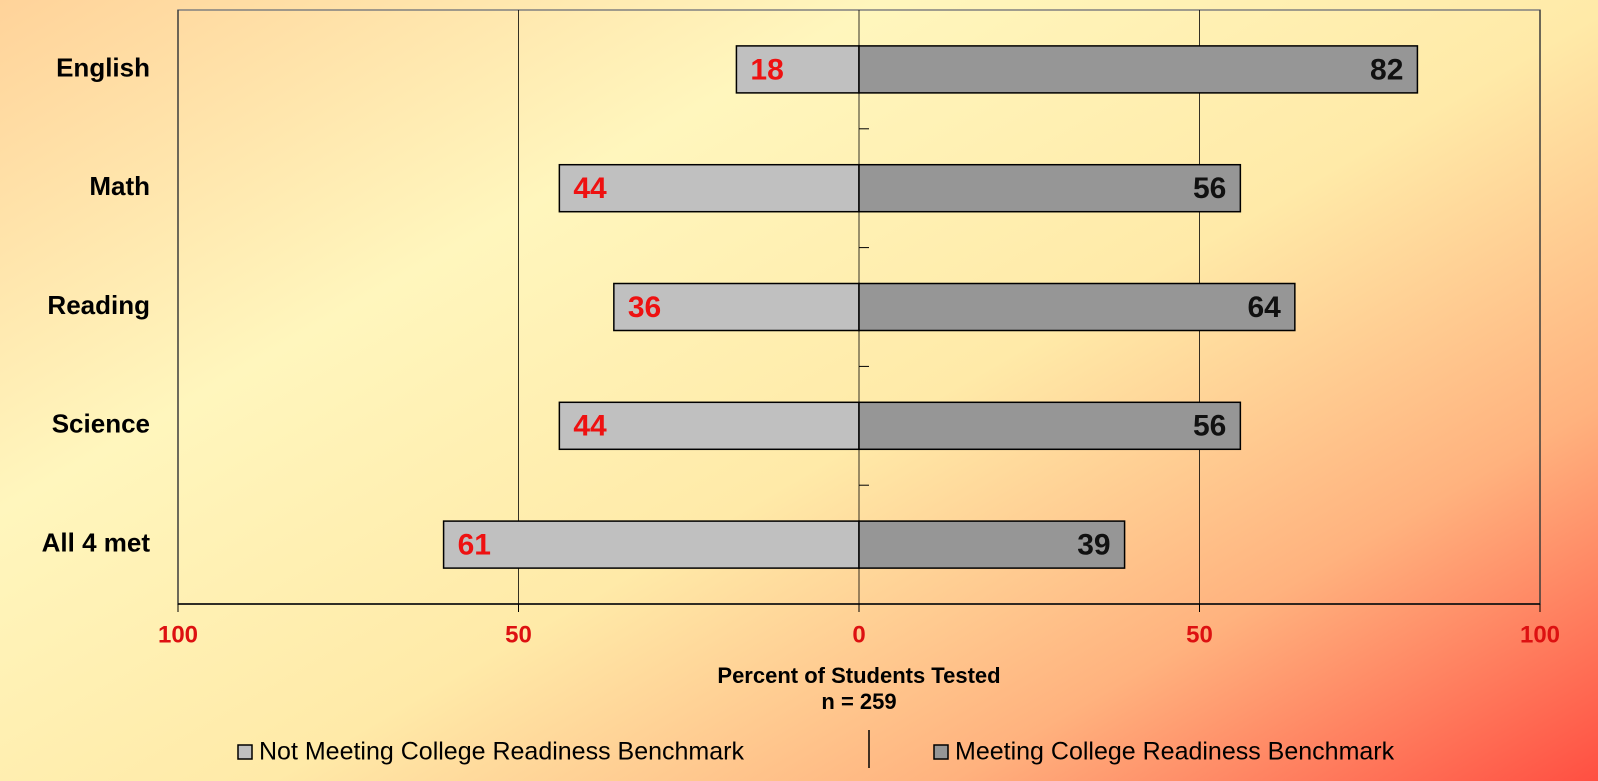 The height and width of the screenshot is (781, 1598). What do you see at coordinates (474, 545) in the screenshot?
I see `data-label: 61` at bounding box center [474, 545].